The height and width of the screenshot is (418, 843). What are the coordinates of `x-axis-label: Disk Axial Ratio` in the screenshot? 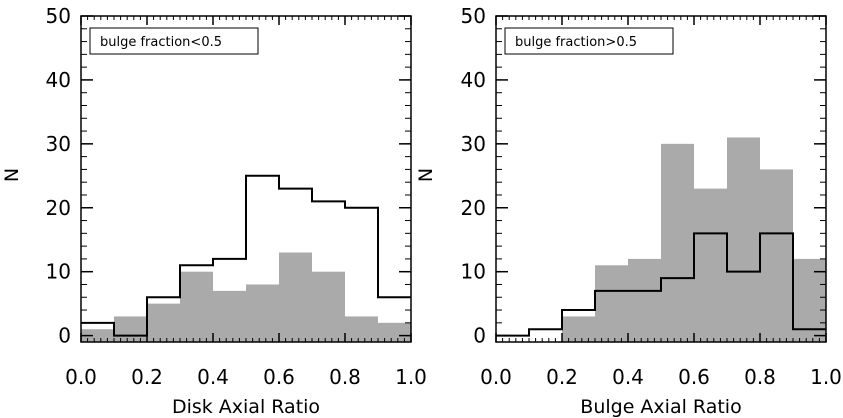 It's located at (246, 407).